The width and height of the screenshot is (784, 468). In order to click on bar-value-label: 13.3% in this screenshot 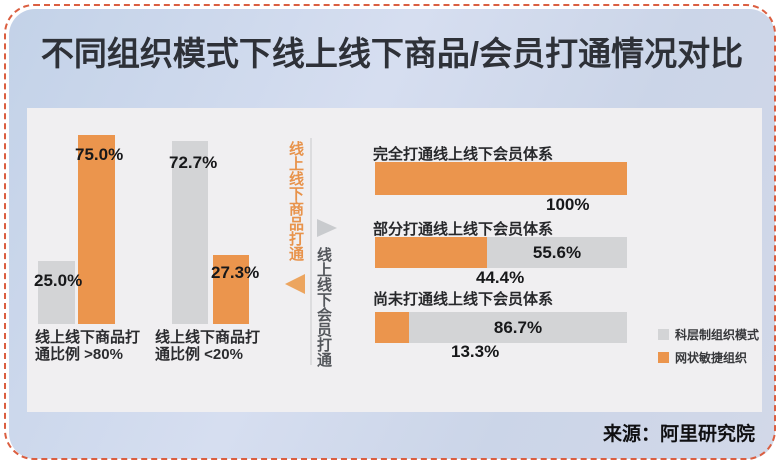, I will do `click(475, 351)`.